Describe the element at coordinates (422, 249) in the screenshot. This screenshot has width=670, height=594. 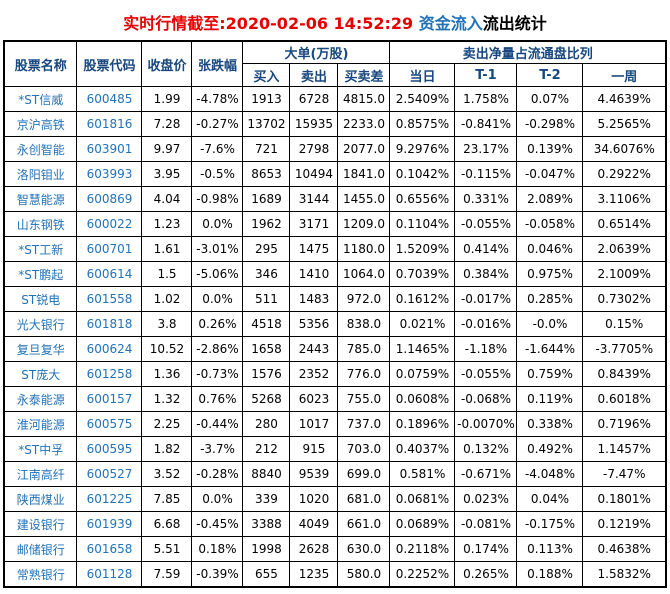
I see `today-cell: 1.5209%` at that location.